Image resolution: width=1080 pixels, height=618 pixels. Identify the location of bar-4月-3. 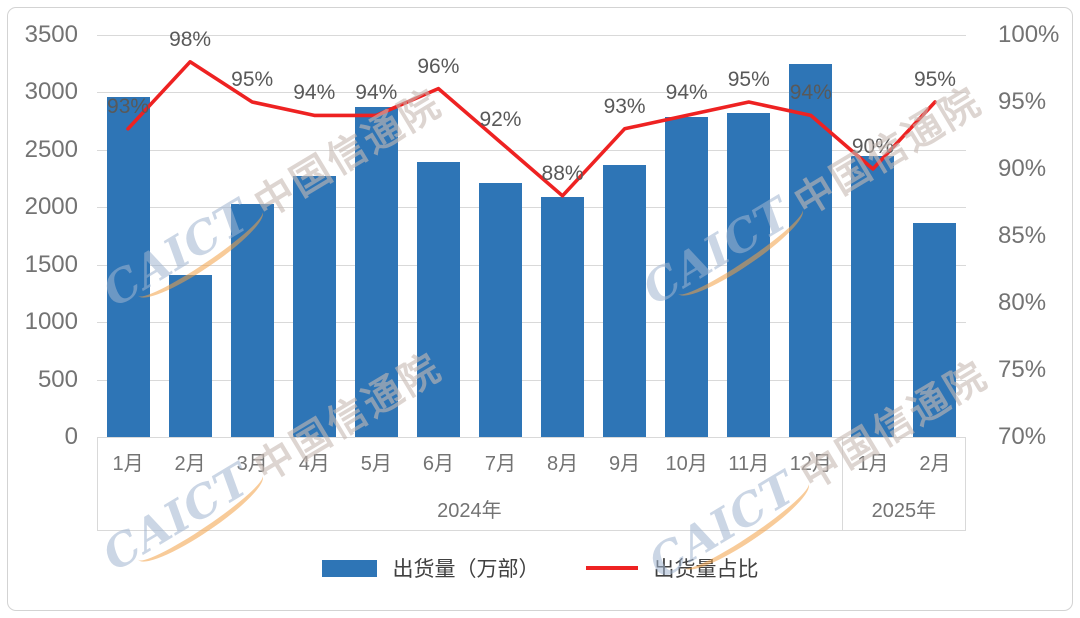
(314, 306).